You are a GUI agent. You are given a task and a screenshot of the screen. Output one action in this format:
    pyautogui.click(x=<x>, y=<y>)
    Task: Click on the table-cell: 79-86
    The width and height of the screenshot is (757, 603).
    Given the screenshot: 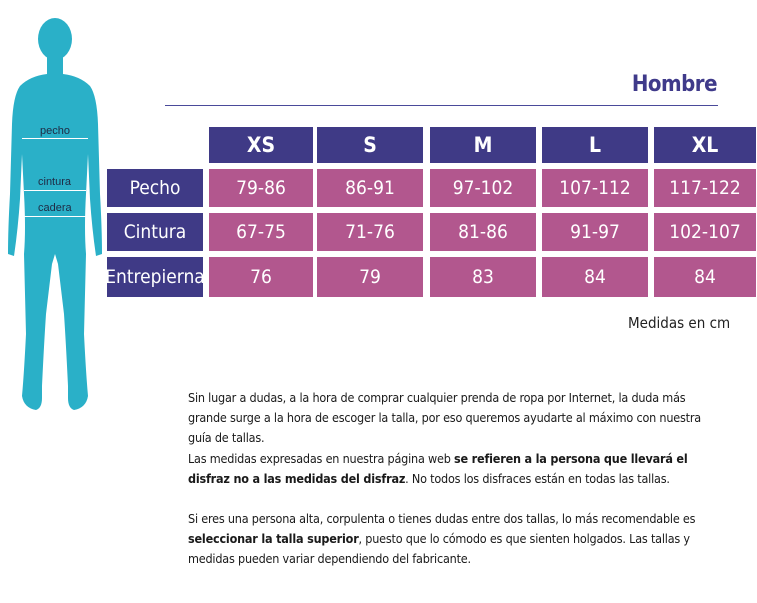 What is the action you would take?
    pyautogui.click(x=261, y=188)
    